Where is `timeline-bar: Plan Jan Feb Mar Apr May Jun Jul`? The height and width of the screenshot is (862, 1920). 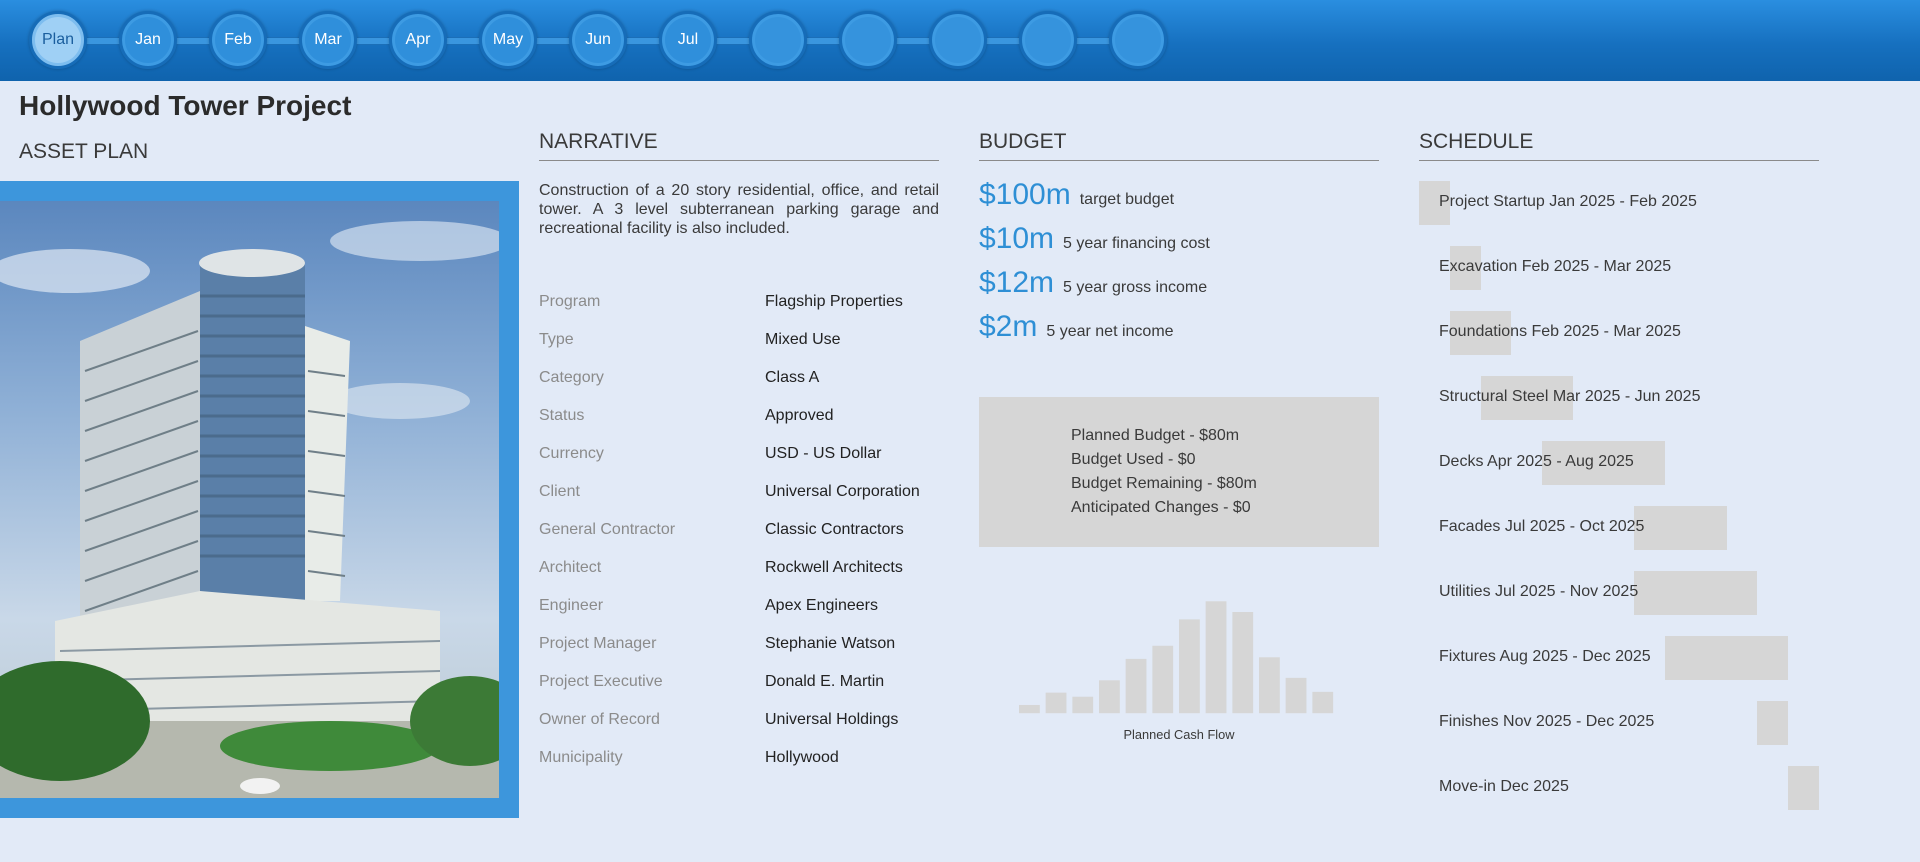
timeline-bar: Plan Jan Feb Mar Apr May Jun Jul is located at coordinates (960, 40).